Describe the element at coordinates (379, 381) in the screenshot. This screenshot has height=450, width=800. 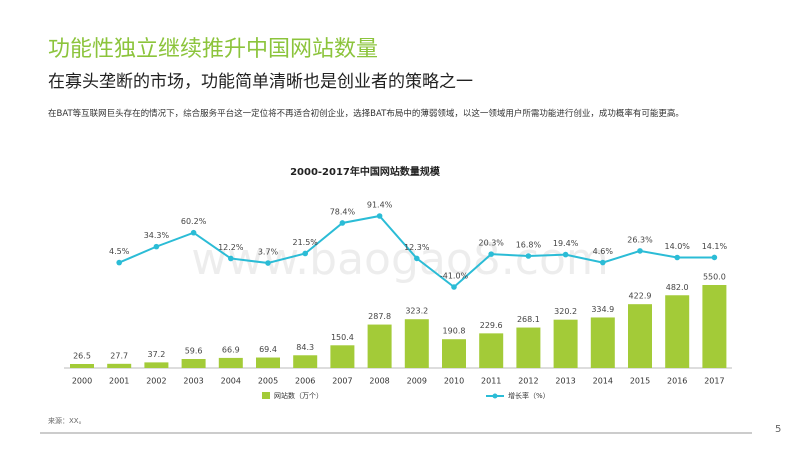
I see `x-tick-label: 2008` at that location.